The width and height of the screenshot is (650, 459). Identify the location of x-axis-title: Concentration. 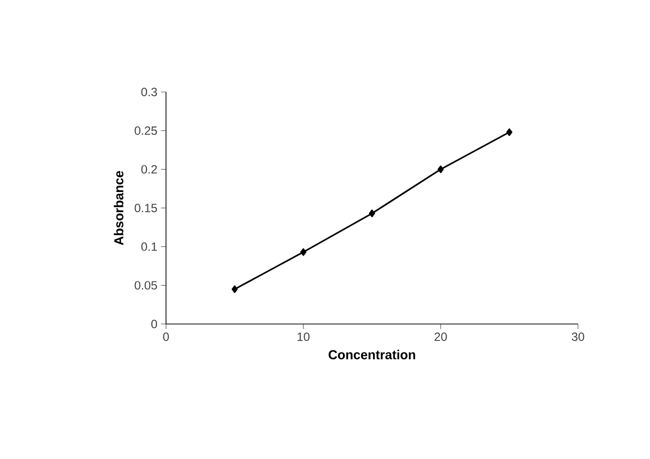
(372, 355).